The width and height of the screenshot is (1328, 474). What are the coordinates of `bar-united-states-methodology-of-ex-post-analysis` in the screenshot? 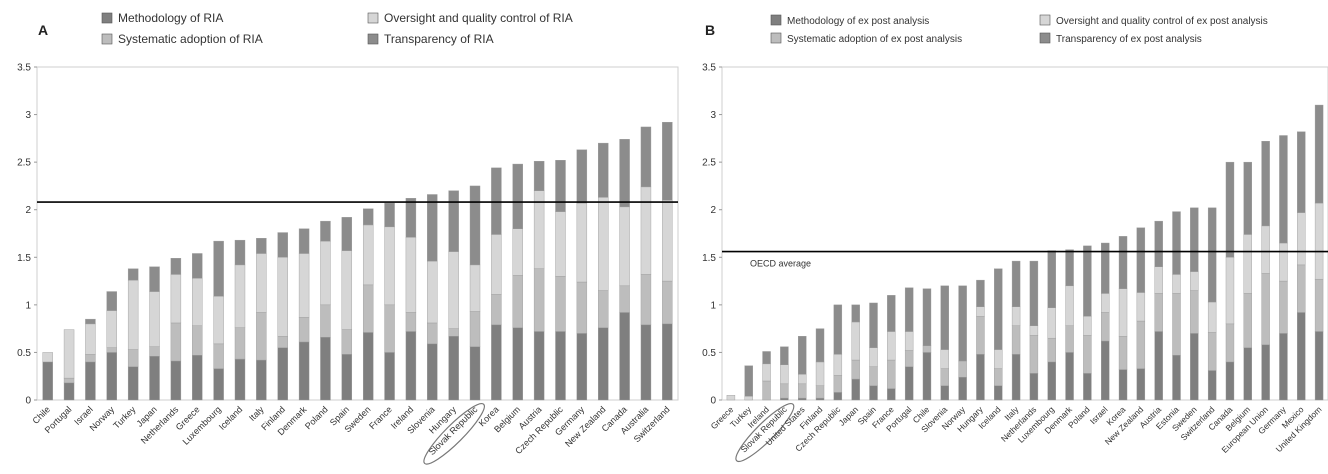 It's located at (802, 399).